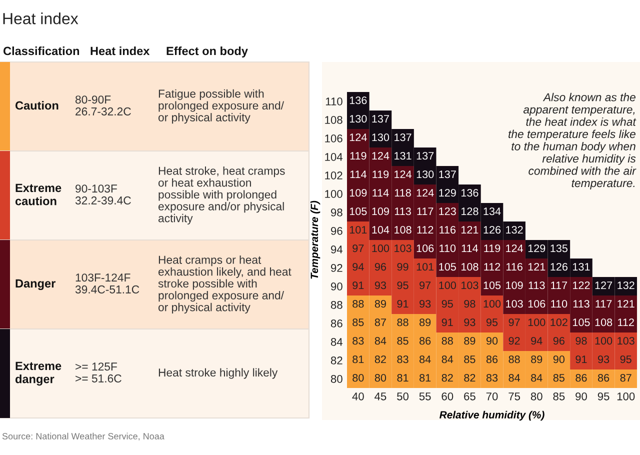 The width and height of the screenshot is (640, 455). What do you see at coordinates (336, 286) in the screenshot?
I see `y-tick-label: 90` at bounding box center [336, 286].